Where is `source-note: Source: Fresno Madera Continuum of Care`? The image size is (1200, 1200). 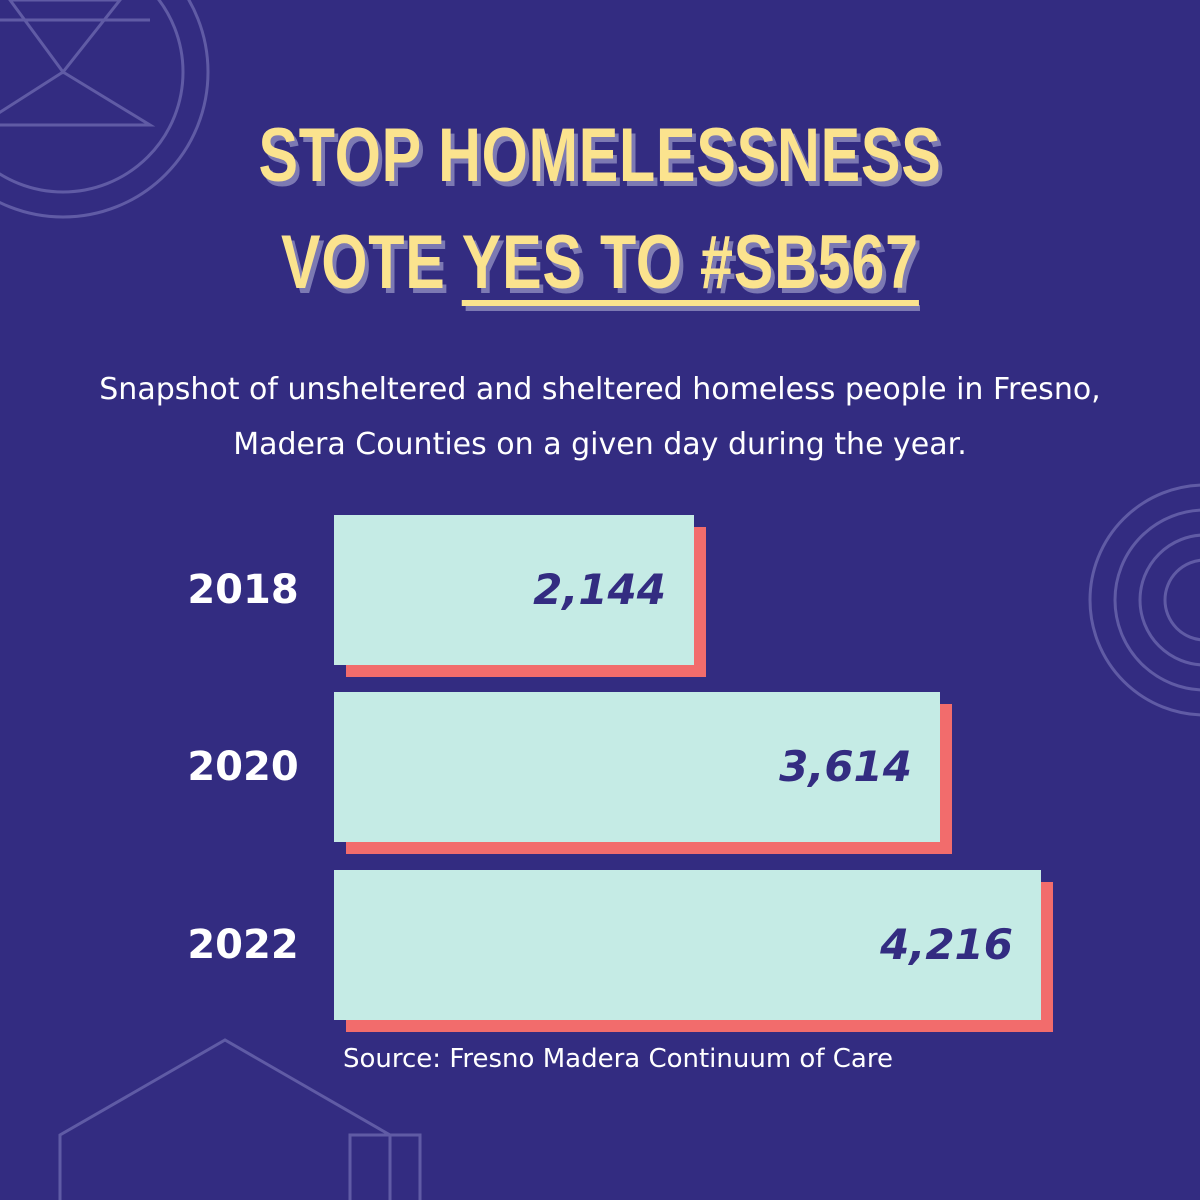
source-note: Source: Fresno Madera Continuum of Care is located at coordinates (618, 1059).